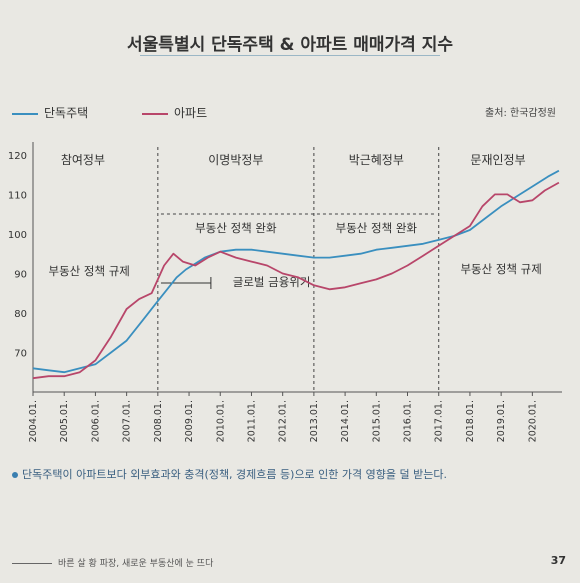 The height and width of the screenshot is (583, 580). I want to click on x-tick-label: 2006.01., so click(95, 421).